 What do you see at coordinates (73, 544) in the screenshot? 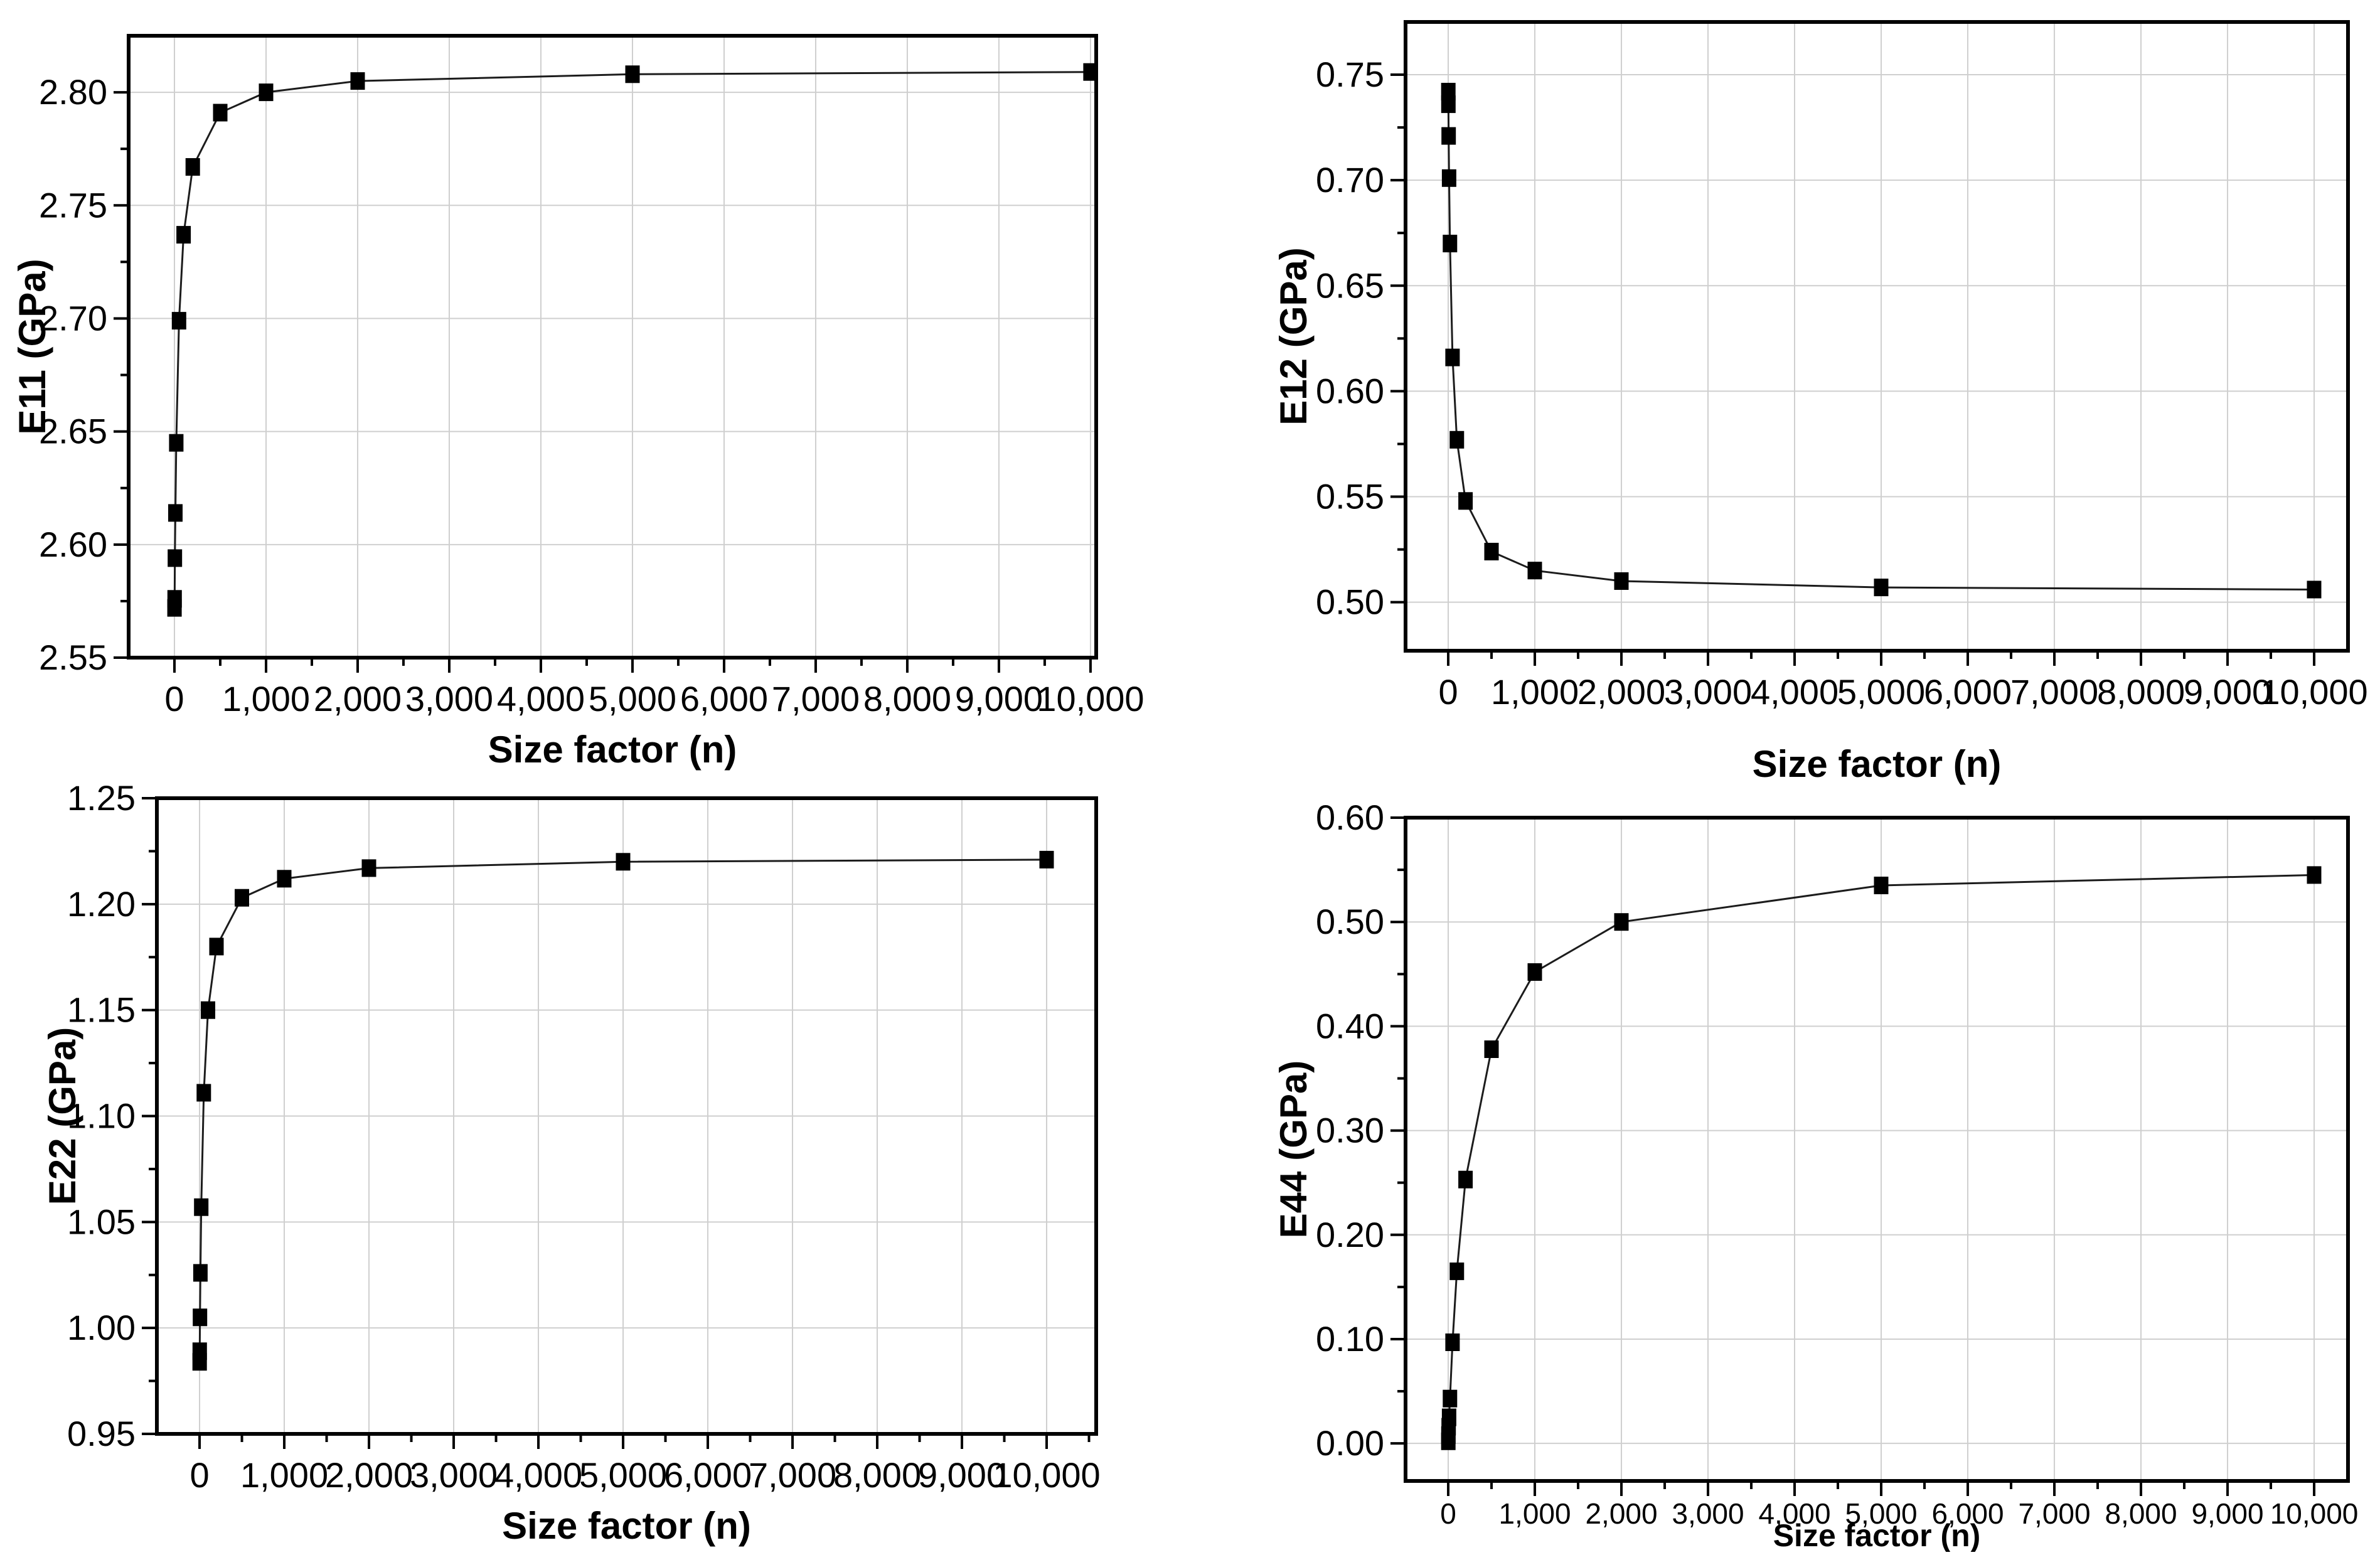
I see `y-tick-label: 2.60` at bounding box center [73, 544].